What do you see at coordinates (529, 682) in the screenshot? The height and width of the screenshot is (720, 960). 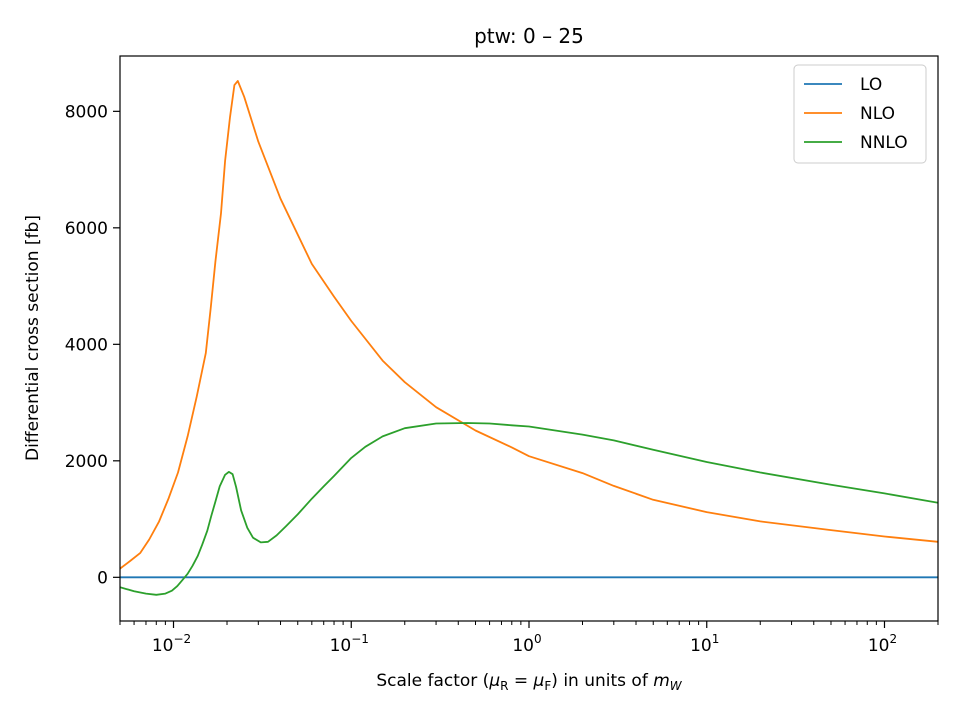 I see `x-axis-label: Scale factor (μR = μF) in units of mW` at bounding box center [529, 682].